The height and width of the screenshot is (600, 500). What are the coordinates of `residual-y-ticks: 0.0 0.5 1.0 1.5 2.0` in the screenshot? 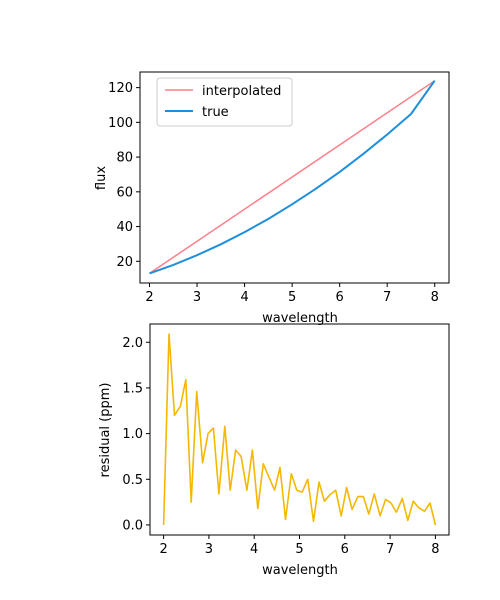 It's located at (136, 434).